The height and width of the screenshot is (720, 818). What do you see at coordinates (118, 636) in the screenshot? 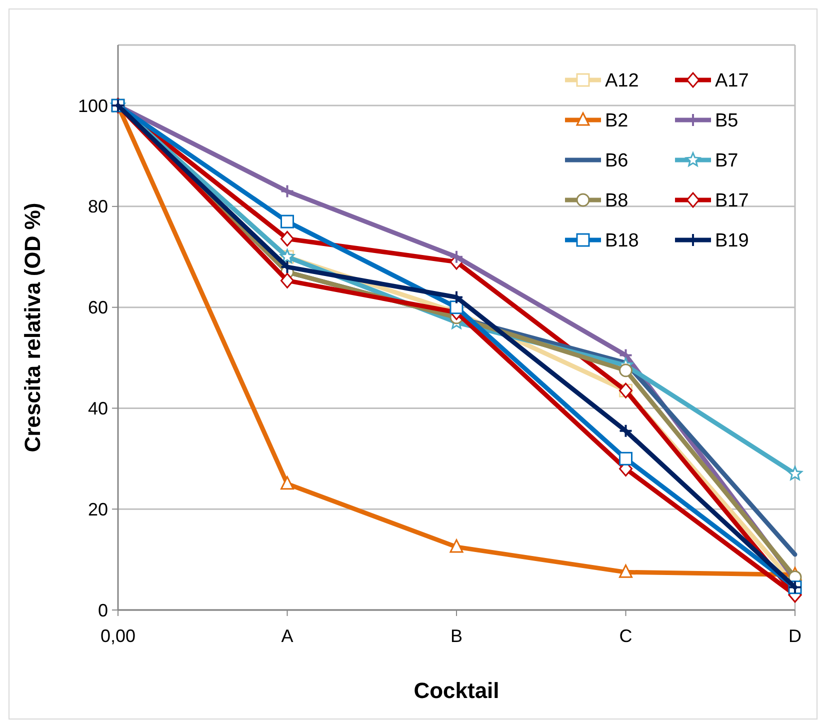
I see `x-tick-label: 0,00` at bounding box center [118, 636].